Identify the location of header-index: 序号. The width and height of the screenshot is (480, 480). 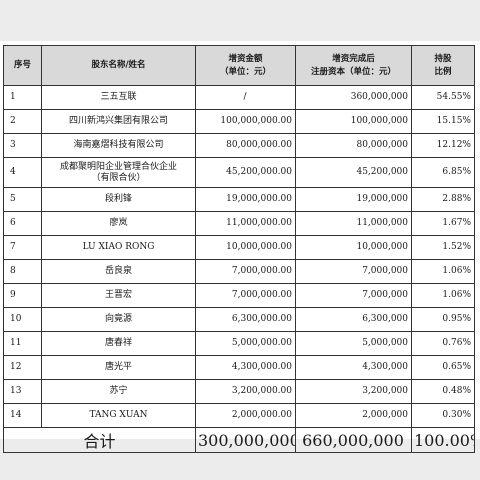
(22, 65).